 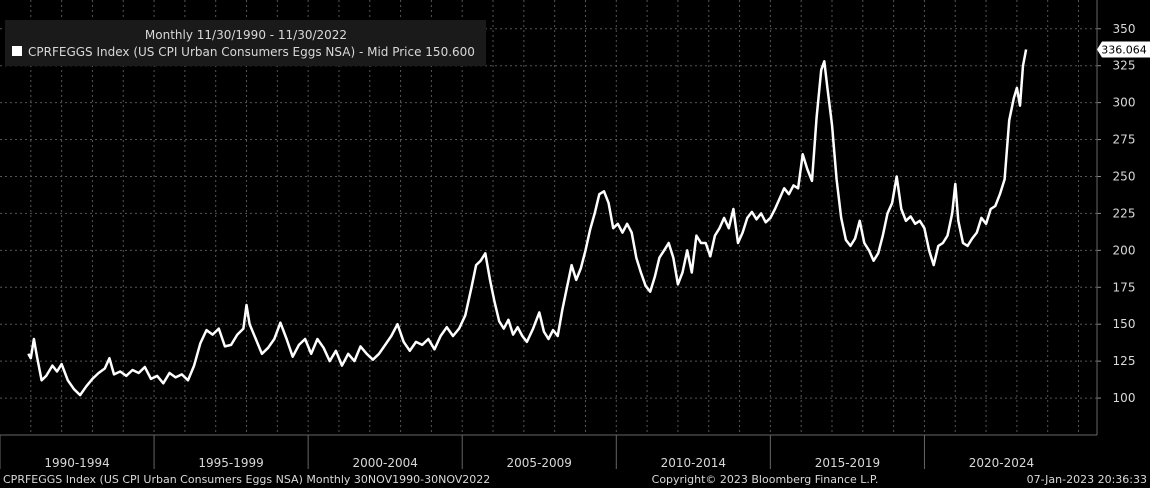 I want to click on y-tick-label: 325, so click(x=1124, y=66).